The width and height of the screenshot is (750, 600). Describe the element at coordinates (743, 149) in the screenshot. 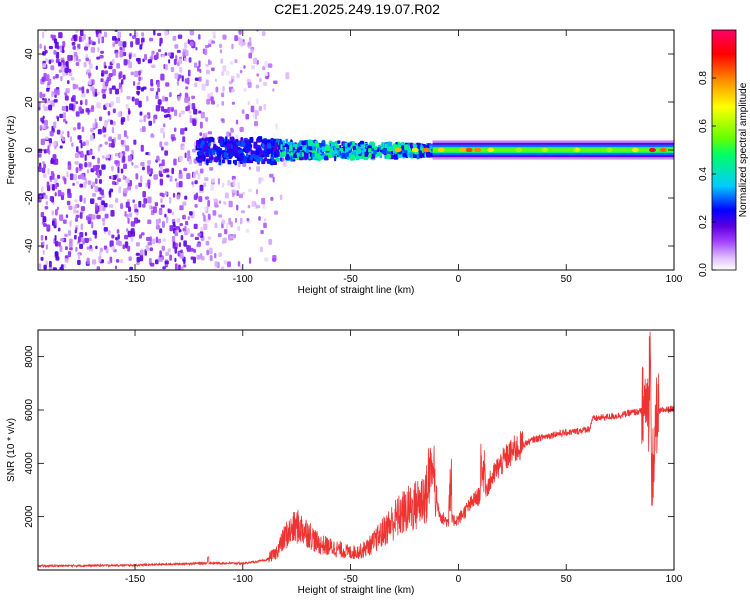

I see `colorbar-label: Normalized spectral amplitude` at that location.